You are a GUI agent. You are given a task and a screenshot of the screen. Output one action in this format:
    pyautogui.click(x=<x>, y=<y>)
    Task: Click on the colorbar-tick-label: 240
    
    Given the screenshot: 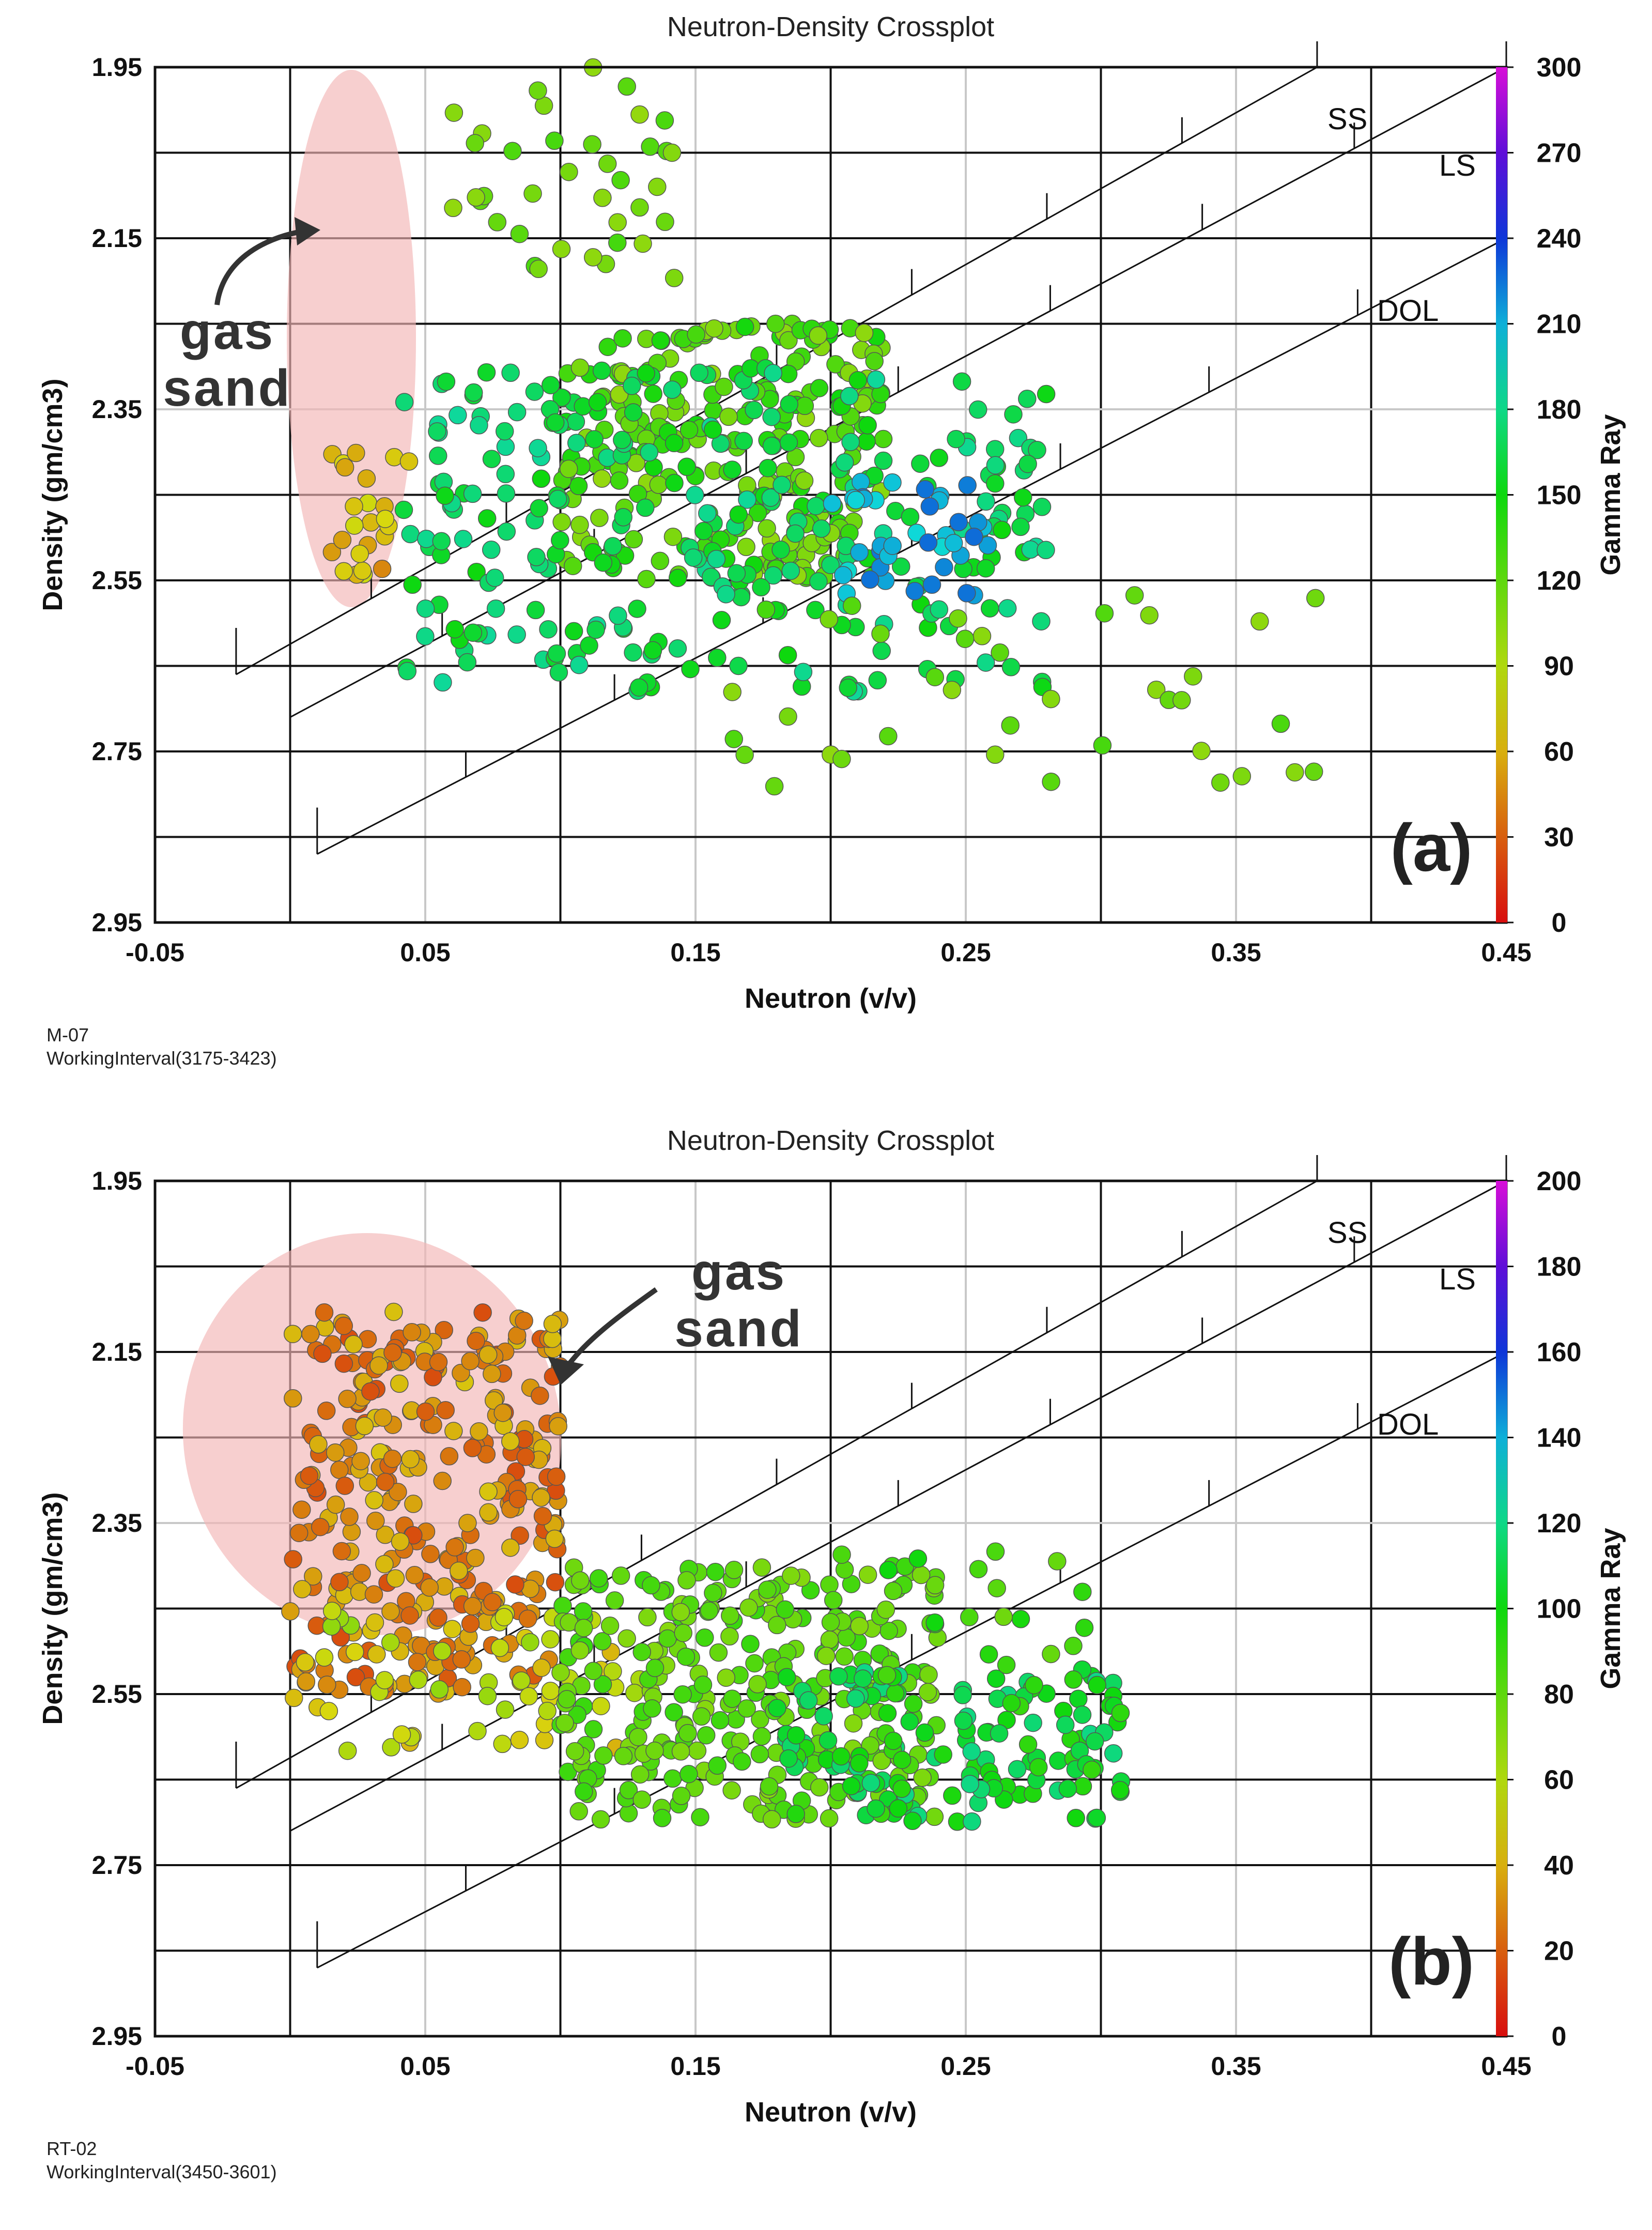 What is the action you would take?
    pyautogui.click(x=1560, y=239)
    